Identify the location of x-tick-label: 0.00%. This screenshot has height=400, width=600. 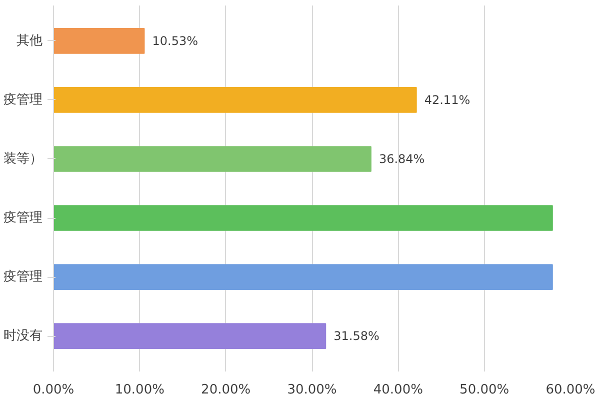
(53, 390).